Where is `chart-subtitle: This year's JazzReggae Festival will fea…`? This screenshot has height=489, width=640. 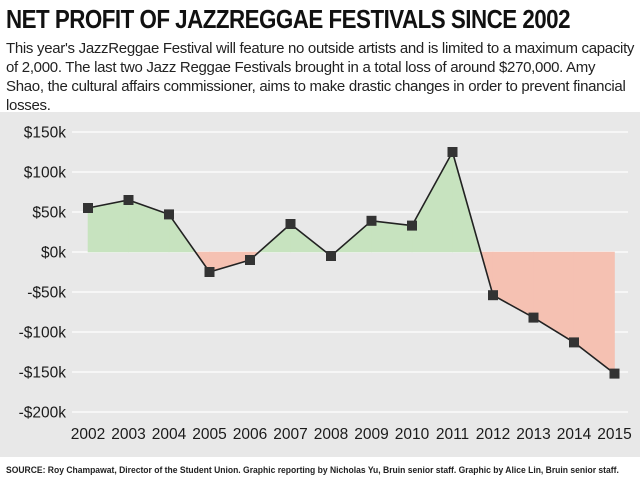 chart-subtitle: This year's JazzReggae Festival will fea… is located at coordinates (320, 77).